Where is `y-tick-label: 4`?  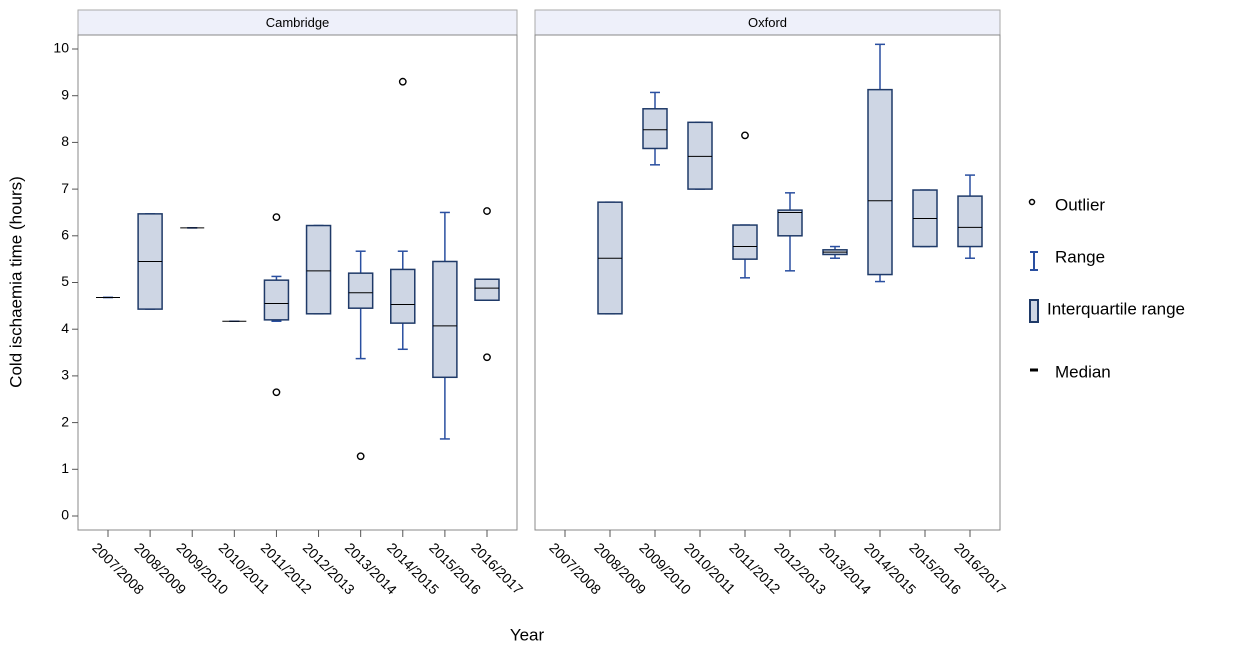
y-tick-label: 4 is located at coordinates (65, 328).